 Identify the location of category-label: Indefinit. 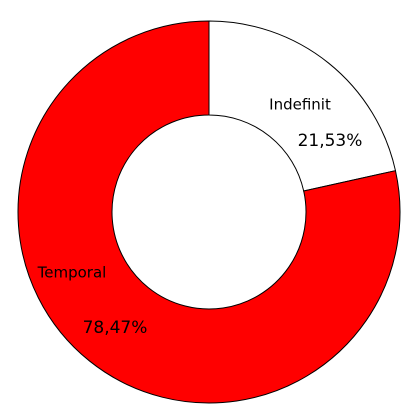
(300, 105).